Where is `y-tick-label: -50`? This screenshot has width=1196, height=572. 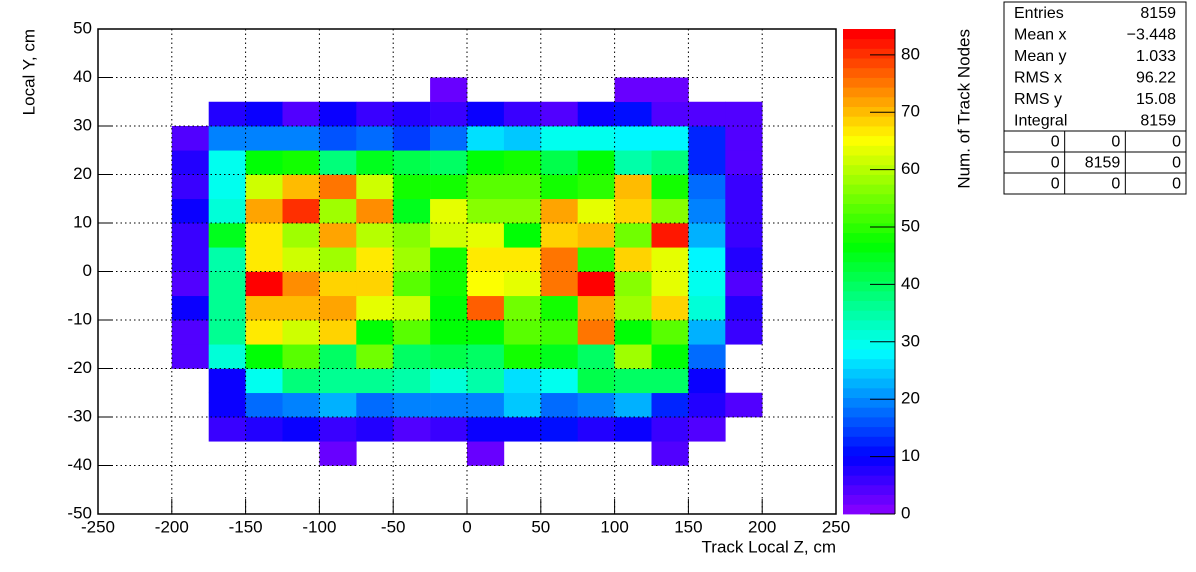 y-tick-label: -50 is located at coordinates (79, 512).